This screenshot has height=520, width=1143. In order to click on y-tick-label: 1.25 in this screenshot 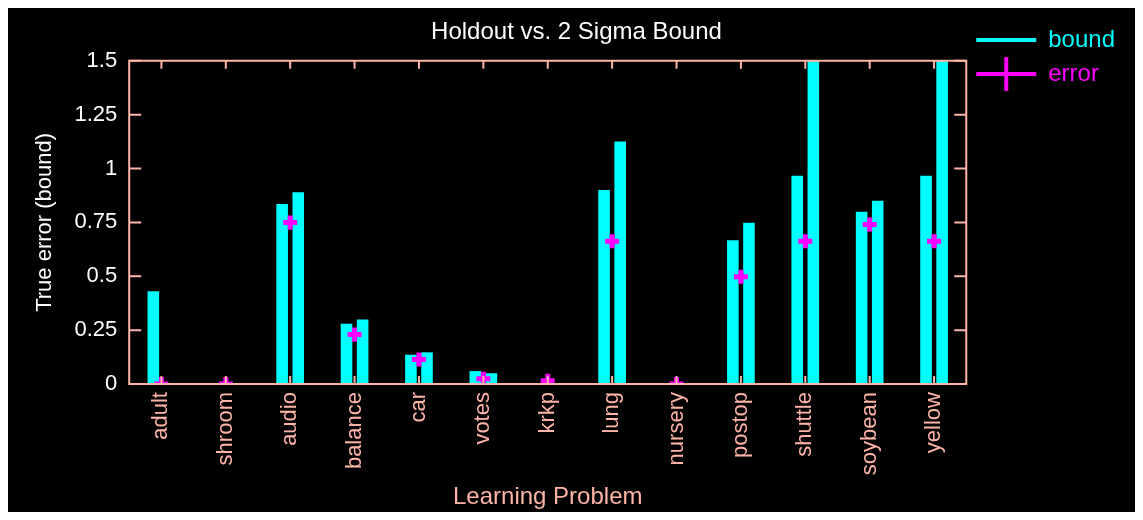, I will do `click(96, 113)`.